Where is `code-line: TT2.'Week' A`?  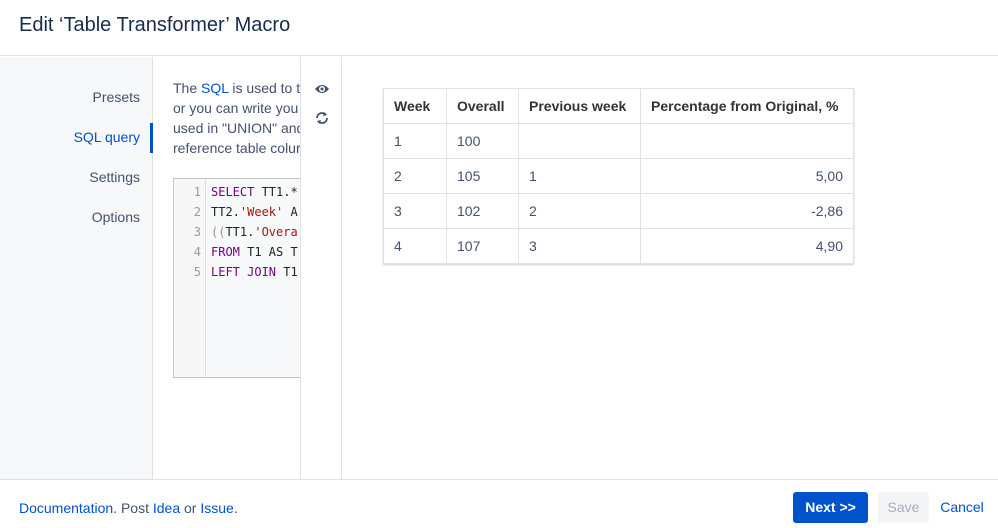 code-line: TT2.'Week' A is located at coordinates (254, 212).